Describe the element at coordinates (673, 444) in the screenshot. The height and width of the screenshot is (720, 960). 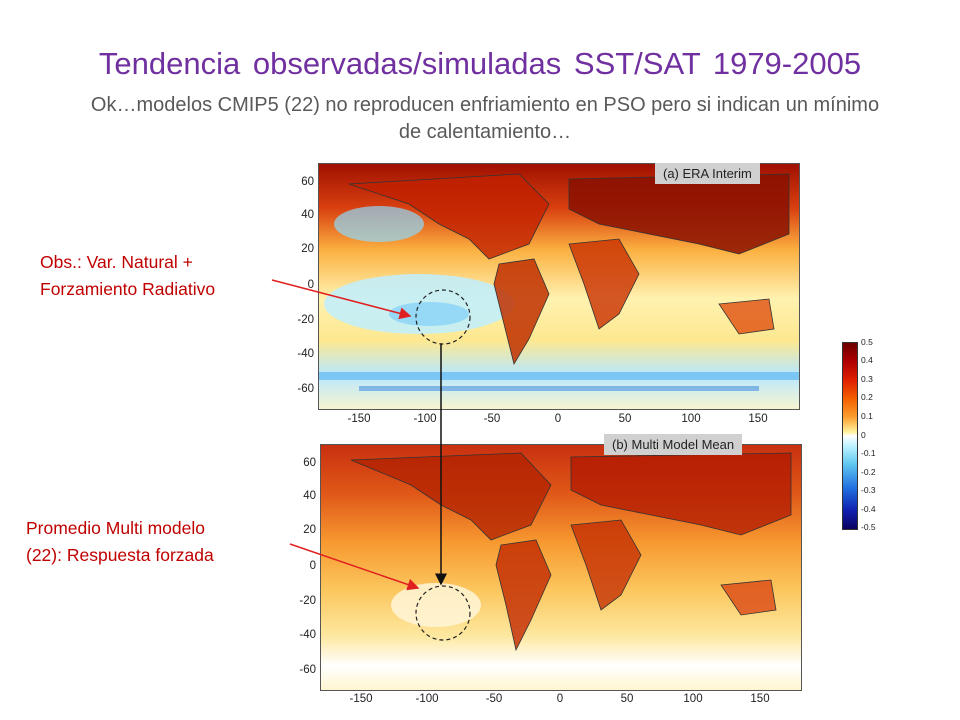
I see `panel-b-label: (b) Multi Model Mean` at that location.